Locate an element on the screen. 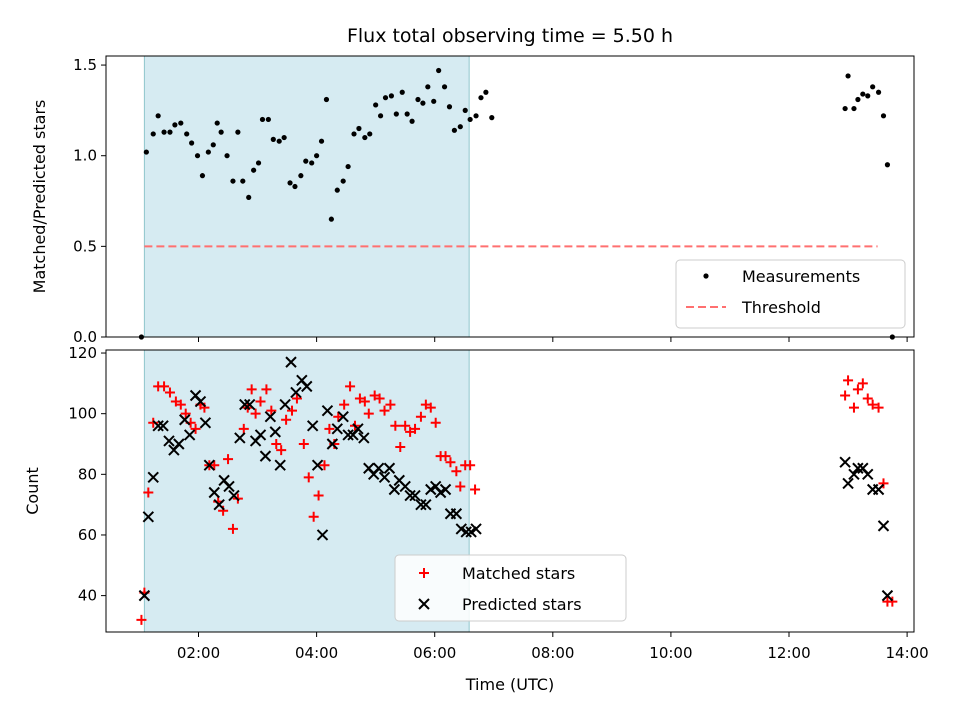 This screenshot has height=720, width=960. legend-marker-matched is located at coordinates (424, 573).